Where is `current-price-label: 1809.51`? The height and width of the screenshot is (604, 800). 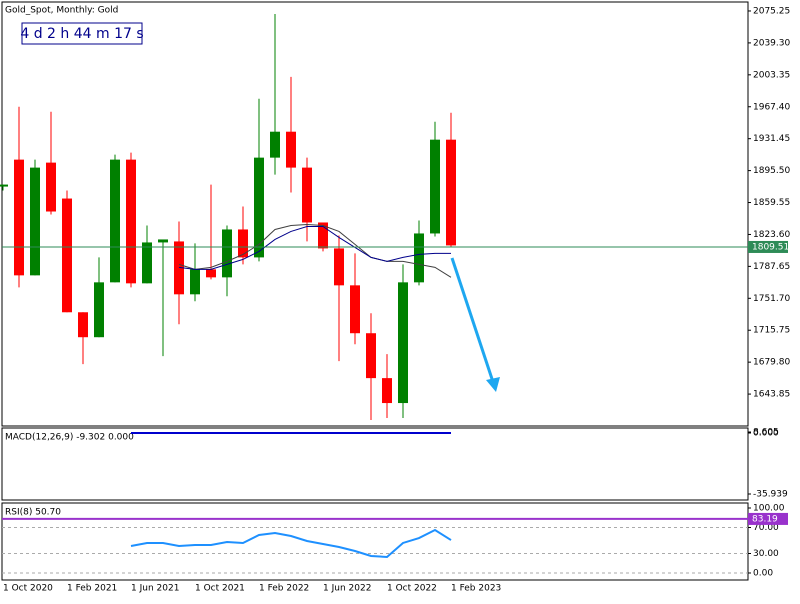 current-price-label: 1809.51 is located at coordinates (770, 247).